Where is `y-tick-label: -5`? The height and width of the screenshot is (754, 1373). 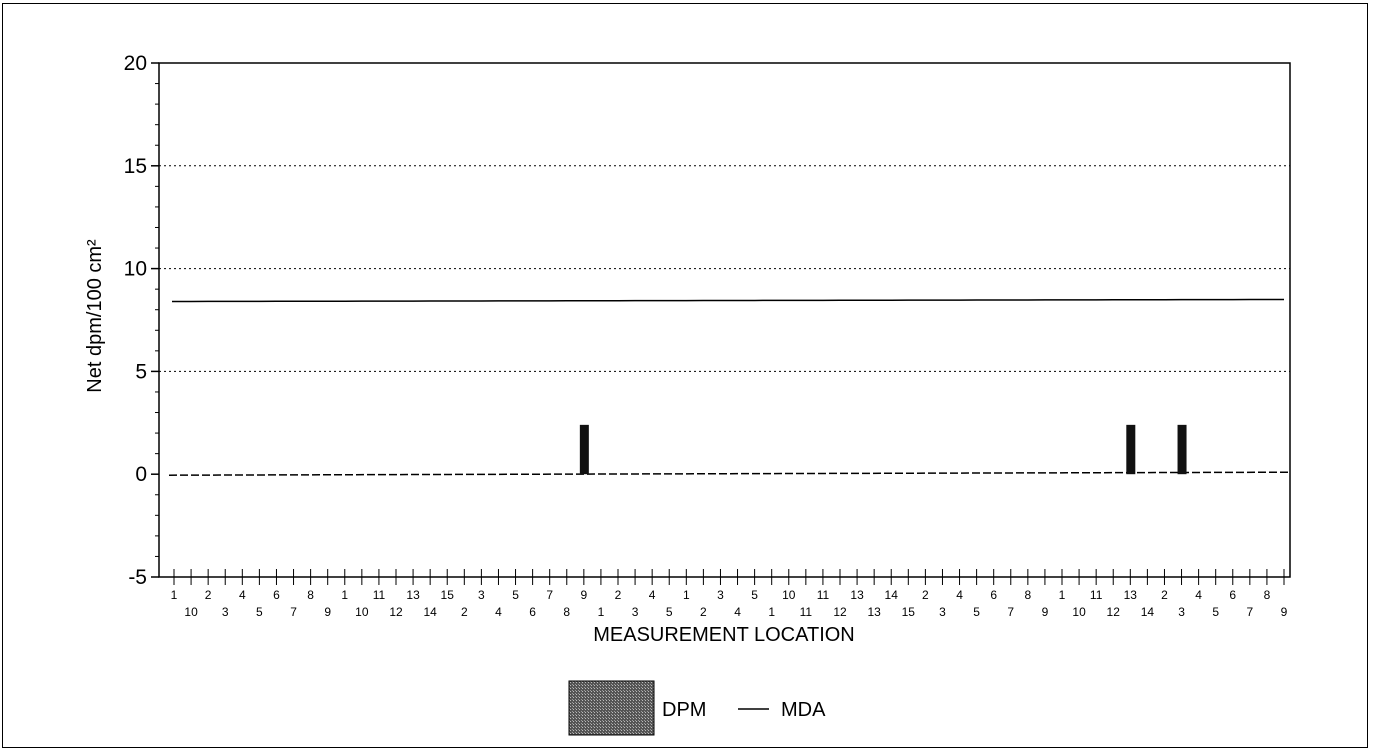 y-tick-label: -5 is located at coordinates (137, 577).